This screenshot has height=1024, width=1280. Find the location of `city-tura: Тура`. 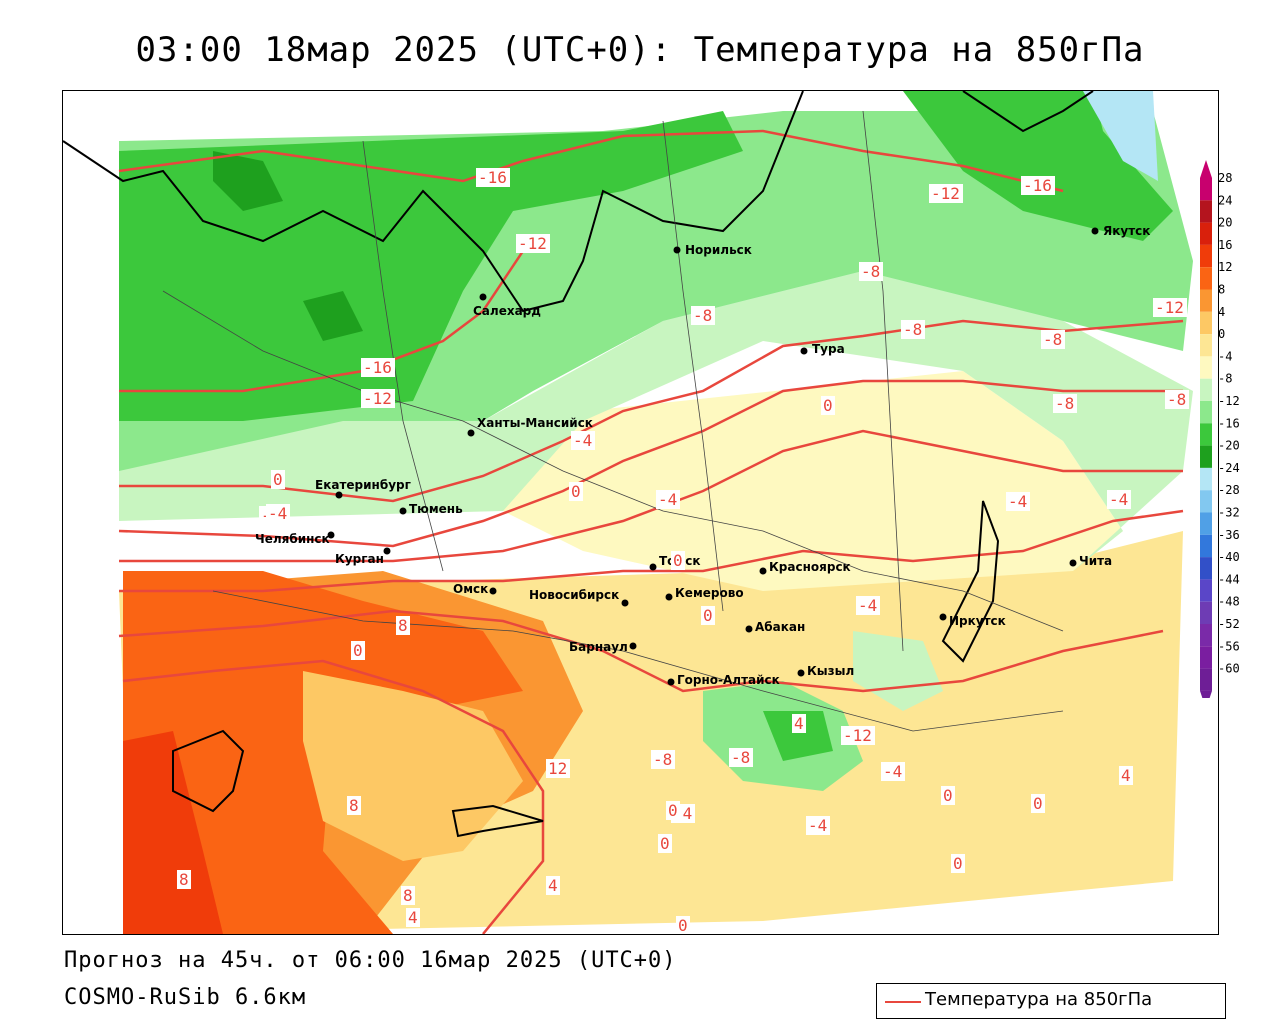

city-tura: Тура is located at coordinates (822, 349).